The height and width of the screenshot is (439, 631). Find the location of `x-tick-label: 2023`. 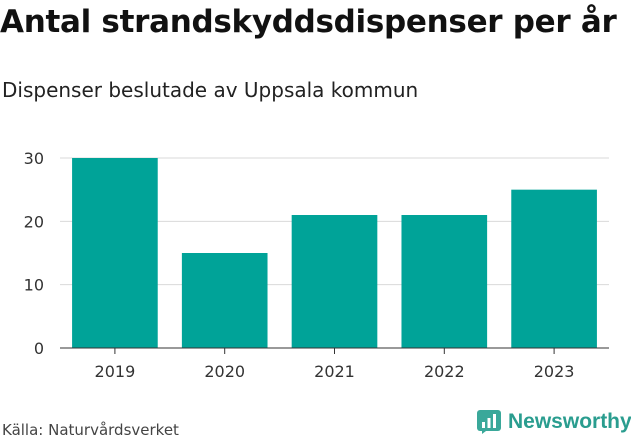

x-tick-label: 2023 is located at coordinates (554, 371).